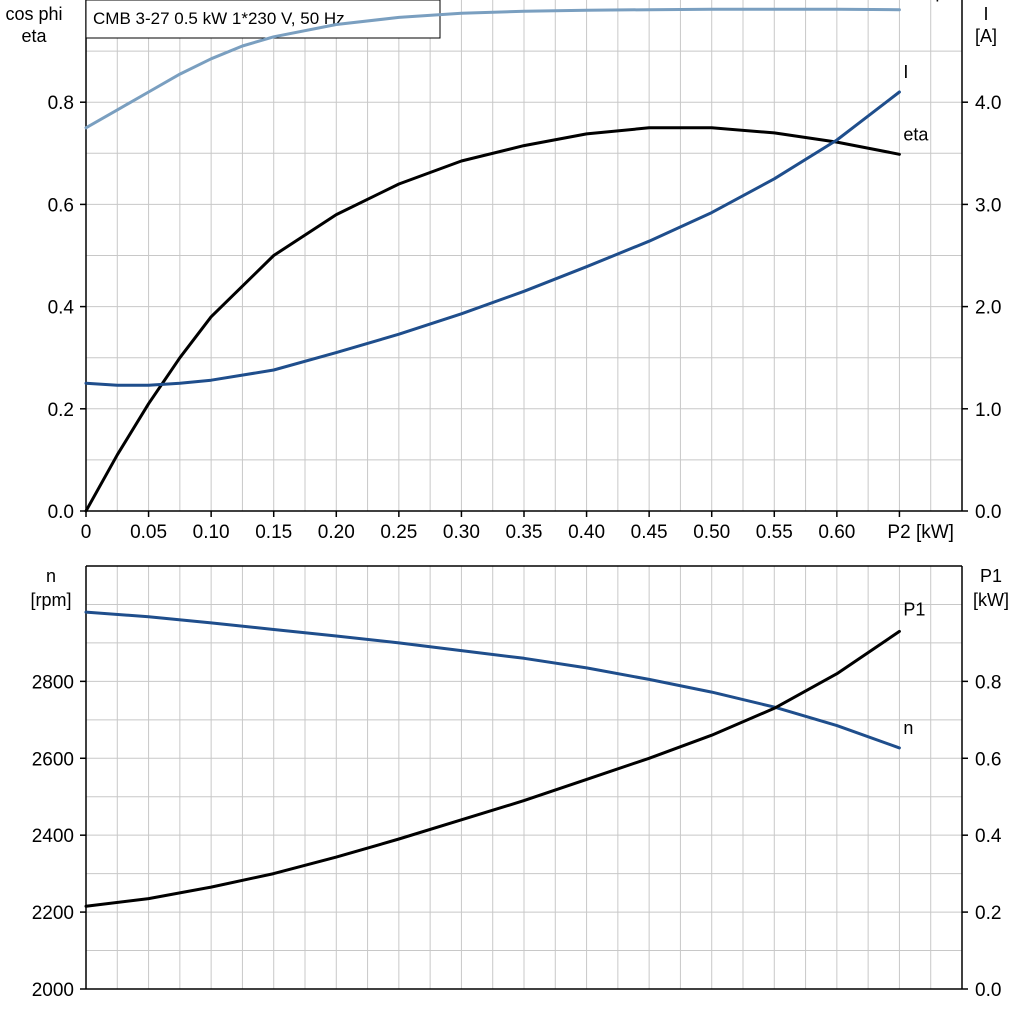 The image size is (1024, 1024). What do you see at coordinates (53, 682) in the screenshot?
I see `bottom-left-tick-label: 2800` at bounding box center [53, 682].